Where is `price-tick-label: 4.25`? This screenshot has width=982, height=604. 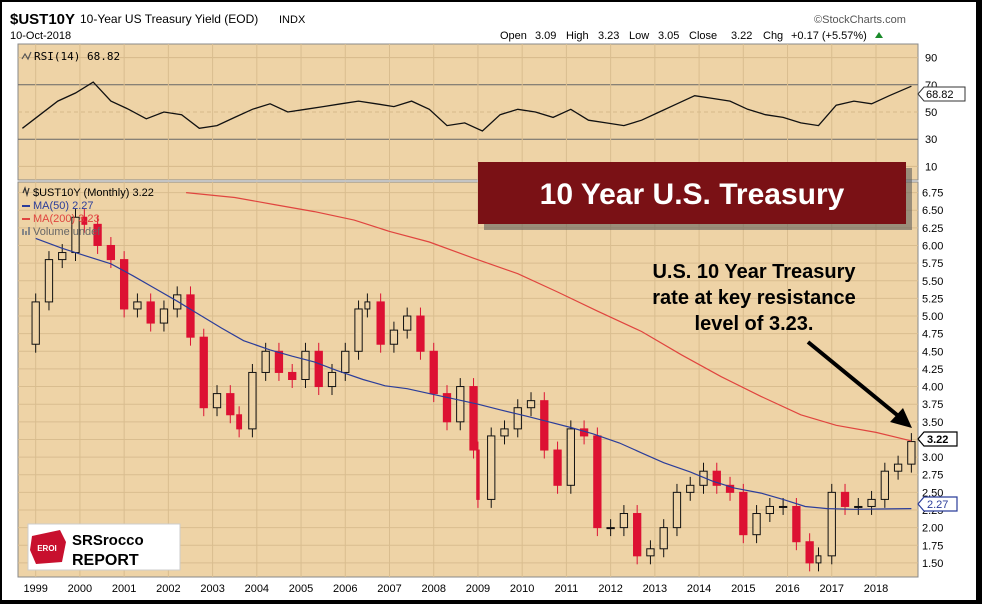 price-tick-label: 4.25 is located at coordinates (932, 370).